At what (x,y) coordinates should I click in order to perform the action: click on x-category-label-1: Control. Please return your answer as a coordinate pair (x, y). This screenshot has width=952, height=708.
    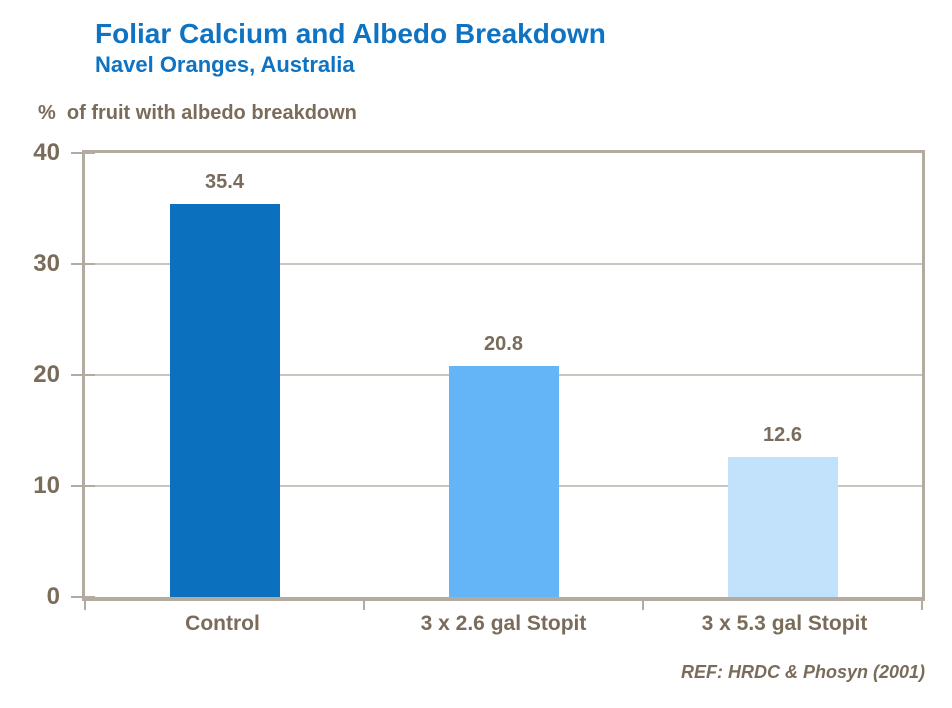
    Looking at the image, I should click on (222, 623).